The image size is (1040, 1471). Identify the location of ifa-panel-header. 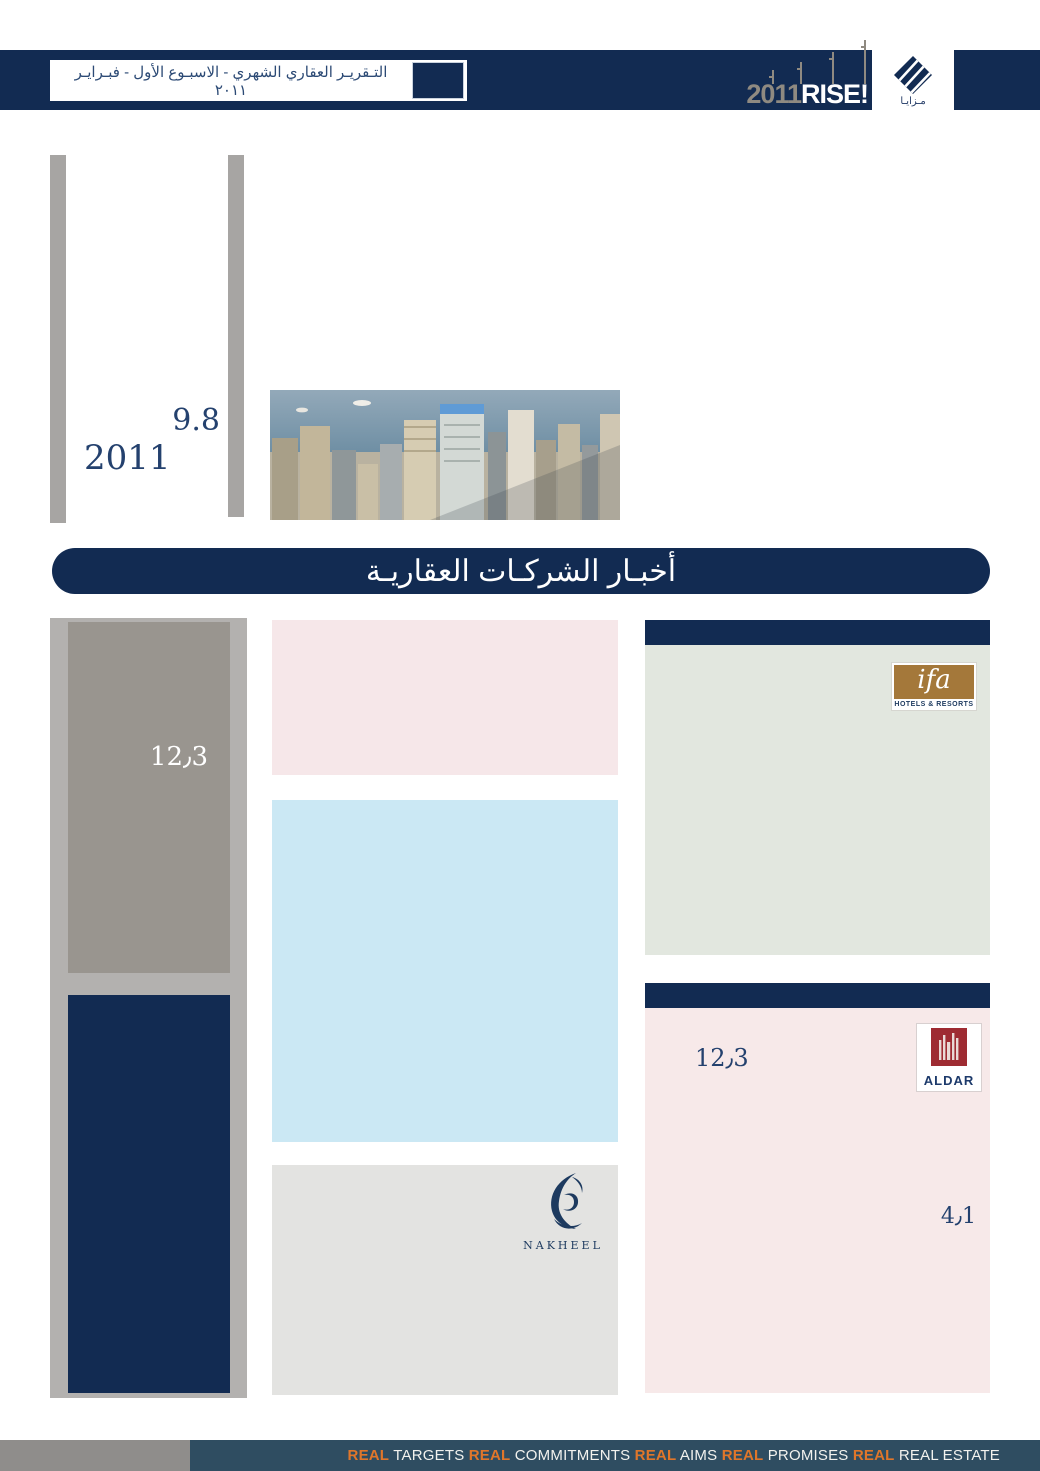
(817, 632).